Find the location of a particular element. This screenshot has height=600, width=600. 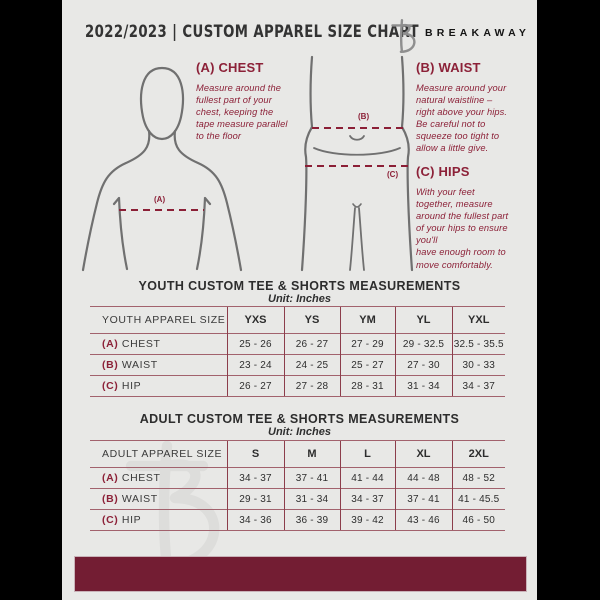

hips-heading: (C) HIPS is located at coordinates (443, 171).